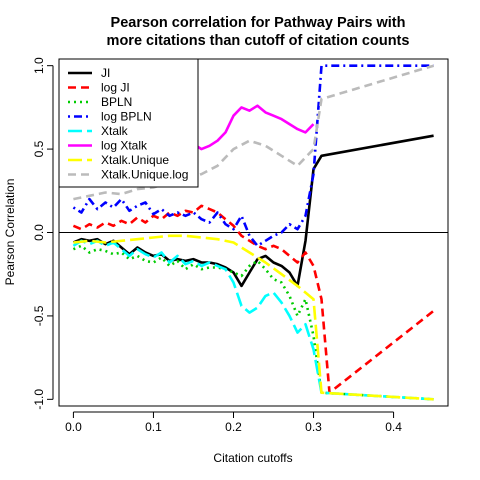 This screenshot has height=480, width=480. What do you see at coordinates (116, 102) in the screenshot?
I see `legend-label: BPLN` at bounding box center [116, 102].